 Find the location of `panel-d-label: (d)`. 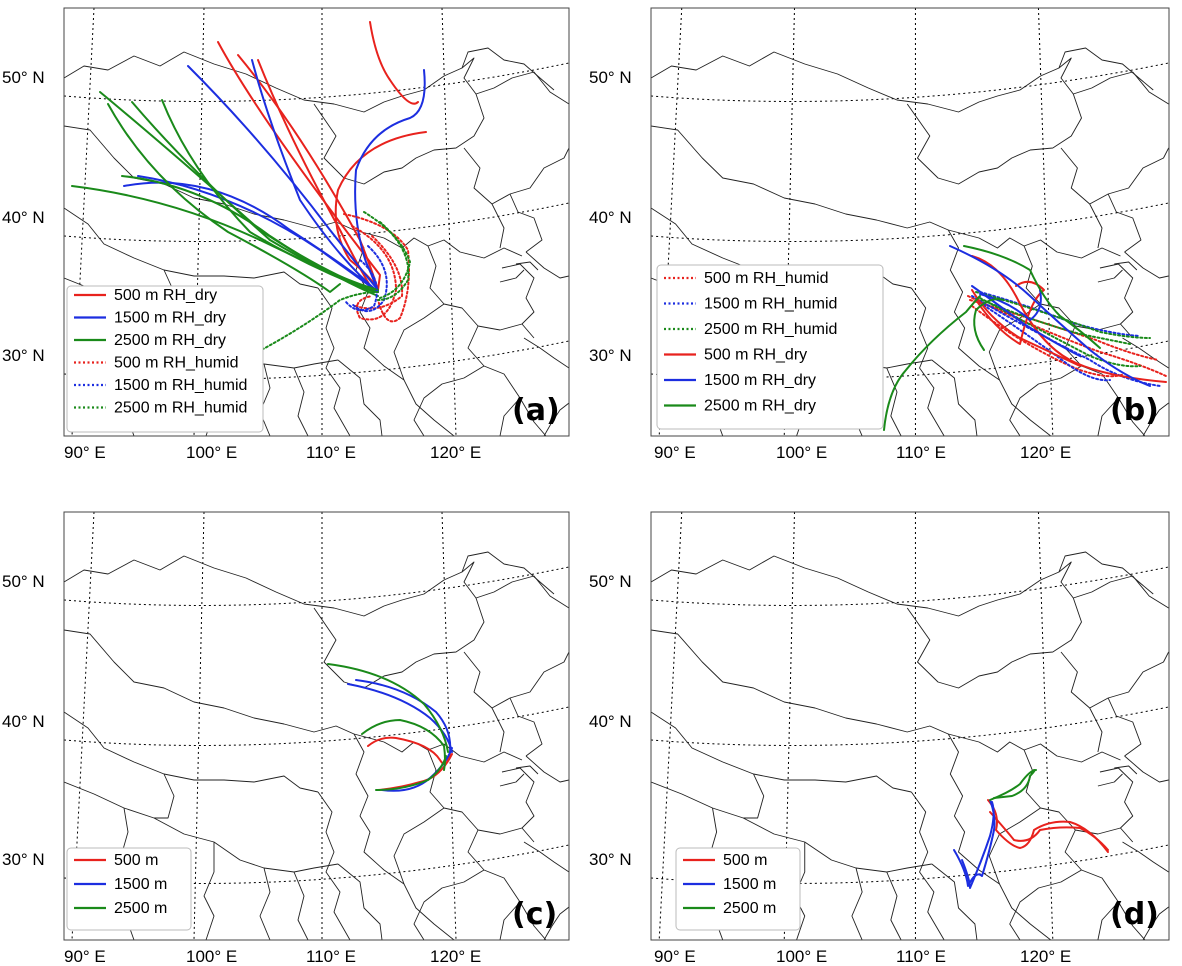

panel-d-label: (d) is located at coordinates (1134, 914).